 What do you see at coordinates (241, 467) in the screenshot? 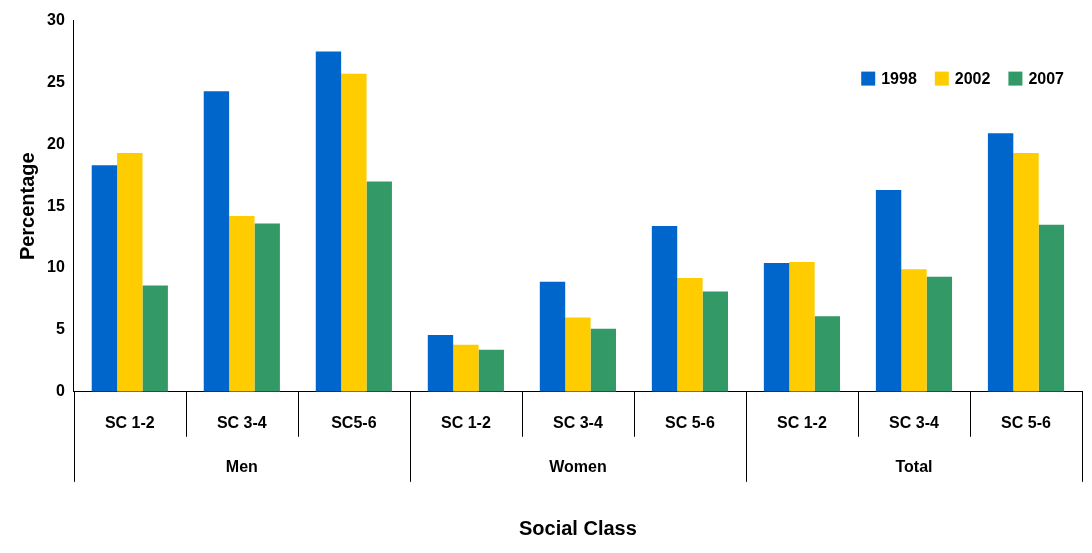
I see `text: Men` at bounding box center [241, 467].